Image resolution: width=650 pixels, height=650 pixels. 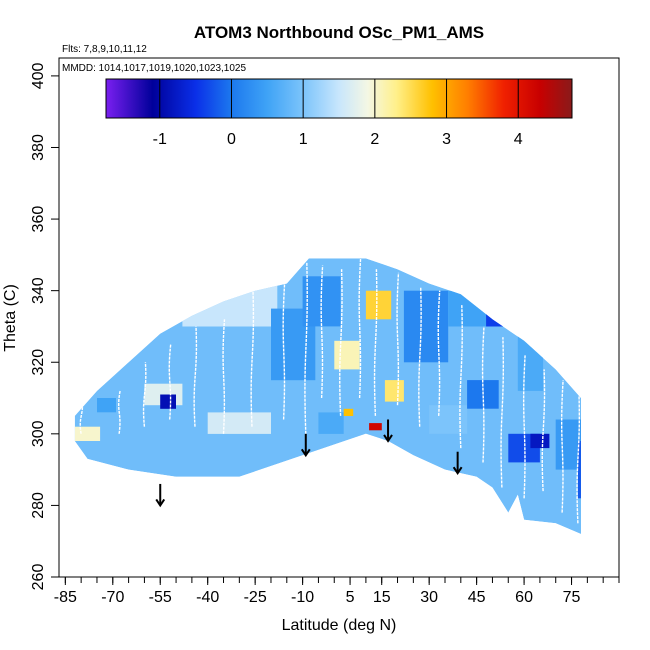 What do you see at coordinates (524, 597) in the screenshot?
I see `x-tick-label: 60` at bounding box center [524, 597].